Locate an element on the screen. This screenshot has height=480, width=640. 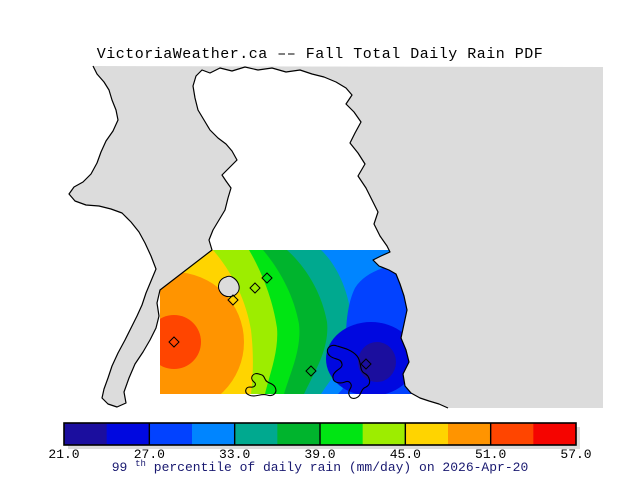
caption-value: 99 is located at coordinates (120, 467).